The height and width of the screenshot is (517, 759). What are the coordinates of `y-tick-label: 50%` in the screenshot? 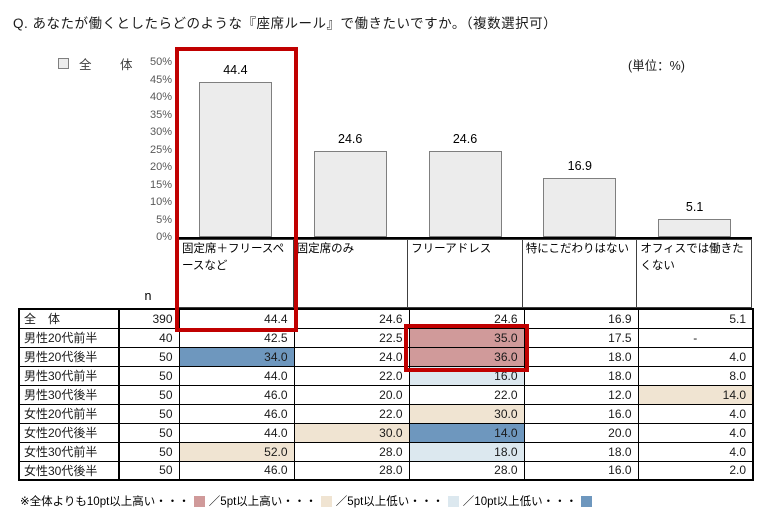 It's located at (160, 62).